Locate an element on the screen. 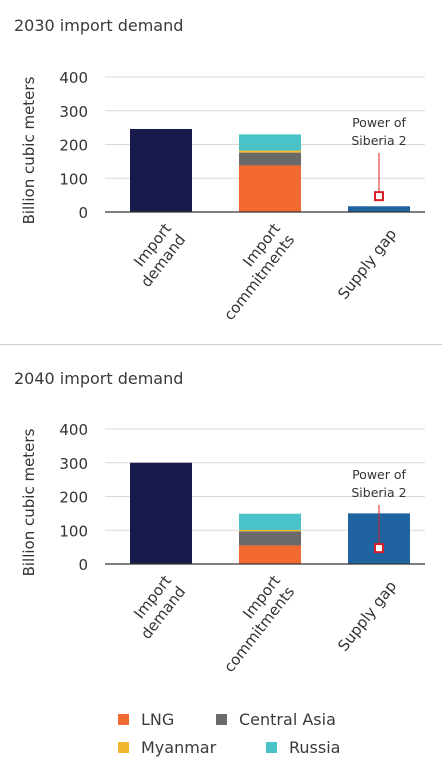  bar-supply-gap is located at coordinates (379, 209).